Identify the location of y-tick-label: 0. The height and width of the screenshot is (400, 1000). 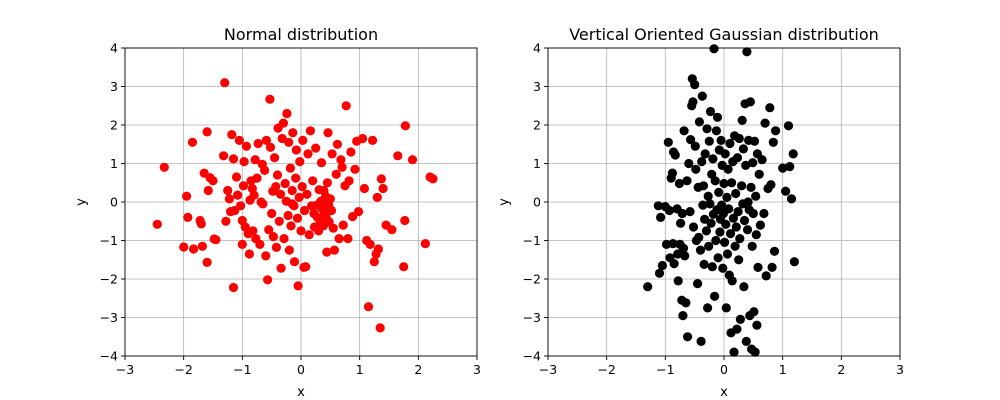
(537, 202).